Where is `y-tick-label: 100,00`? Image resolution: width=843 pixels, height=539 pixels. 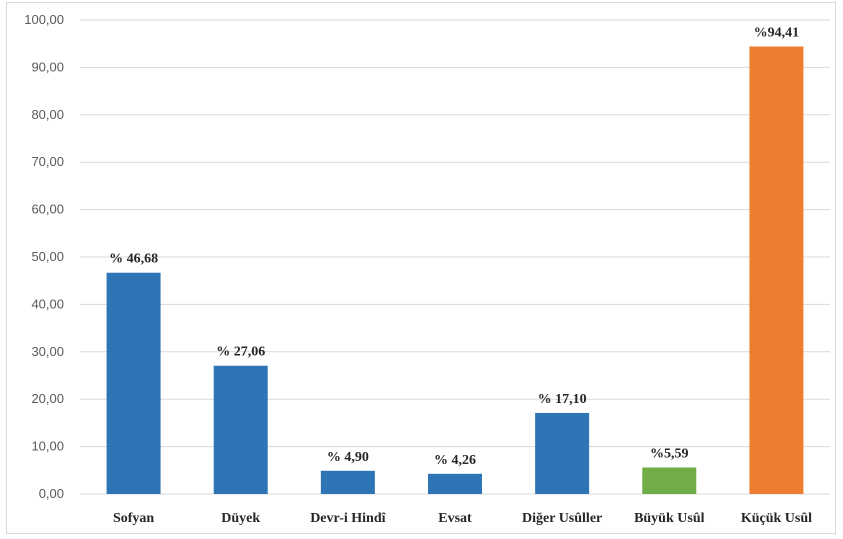
y-tick-label: 100,00 is located at coordinates (44, 19).